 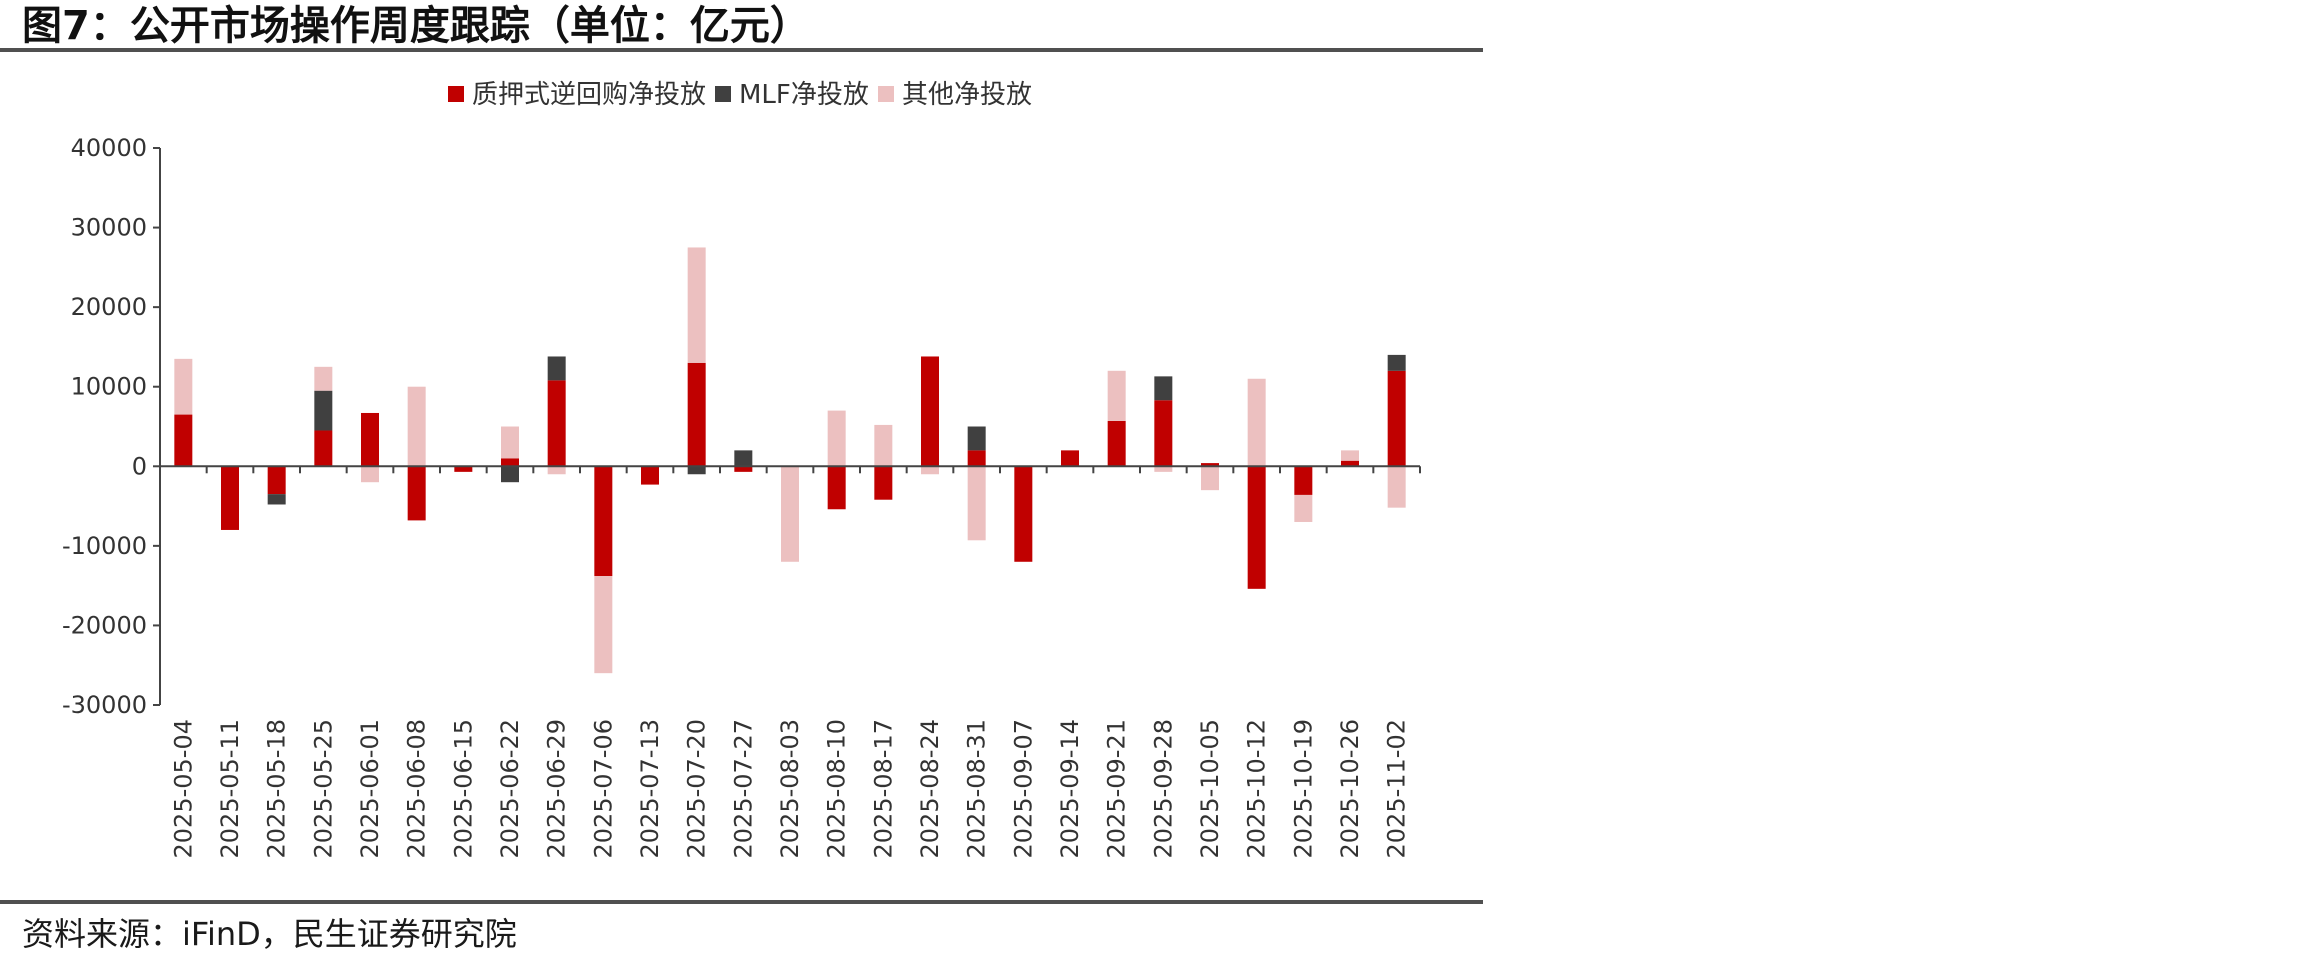 What do you see at coordinates (1350, 788) in the screenshot?
I see `x-tick-label: 2025-10-26` at bounding box center [1350, 788].